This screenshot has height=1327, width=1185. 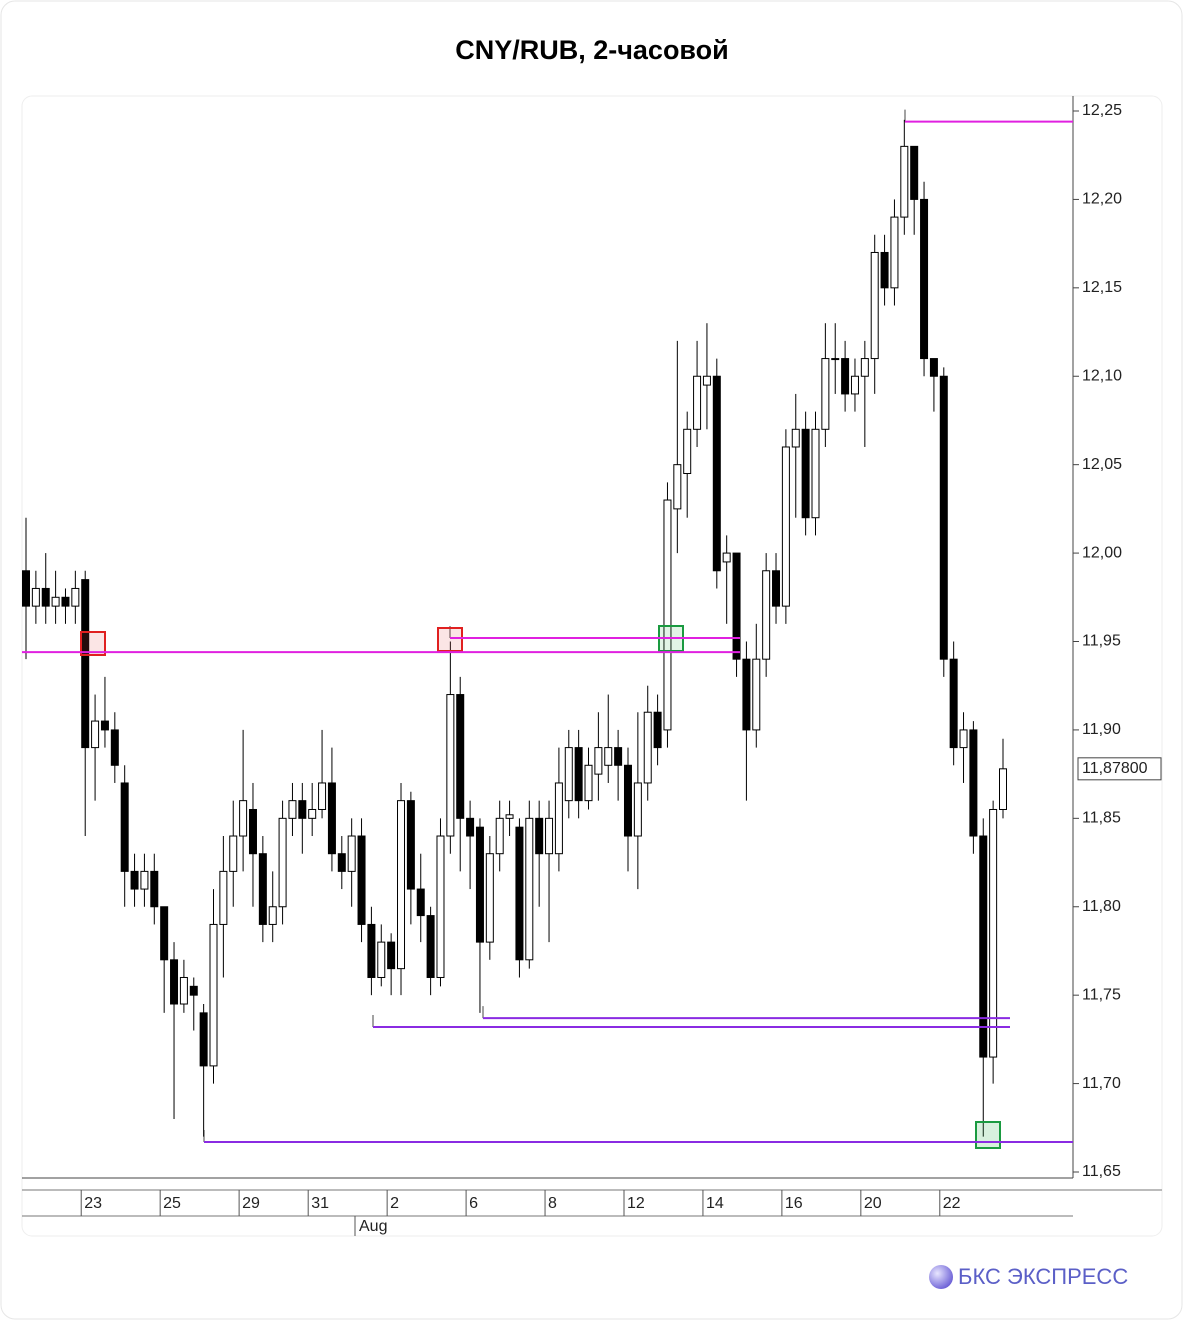 I want to click on y-tick-label: 11,90, so click(x=1101, y=729).